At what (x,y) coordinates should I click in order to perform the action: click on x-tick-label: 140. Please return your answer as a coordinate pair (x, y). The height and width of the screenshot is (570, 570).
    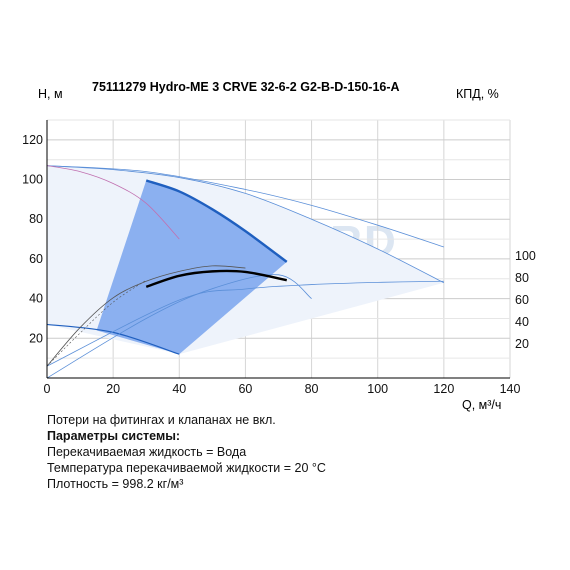
    Looking at the image, I should click on (510, 389).